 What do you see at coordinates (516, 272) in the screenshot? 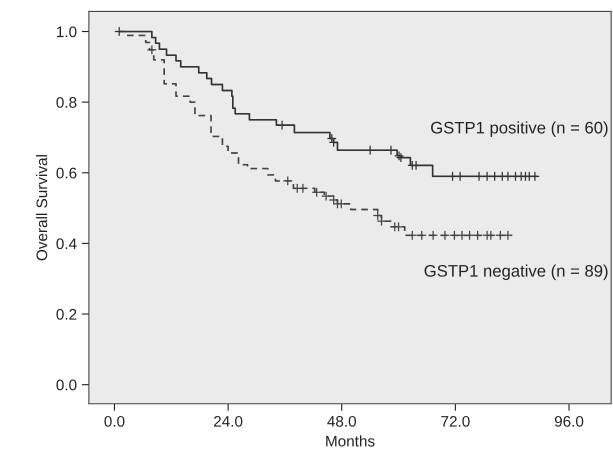
I see `annotation: GSTP1 negative (n = 89)` at bounding box center [516, 272].